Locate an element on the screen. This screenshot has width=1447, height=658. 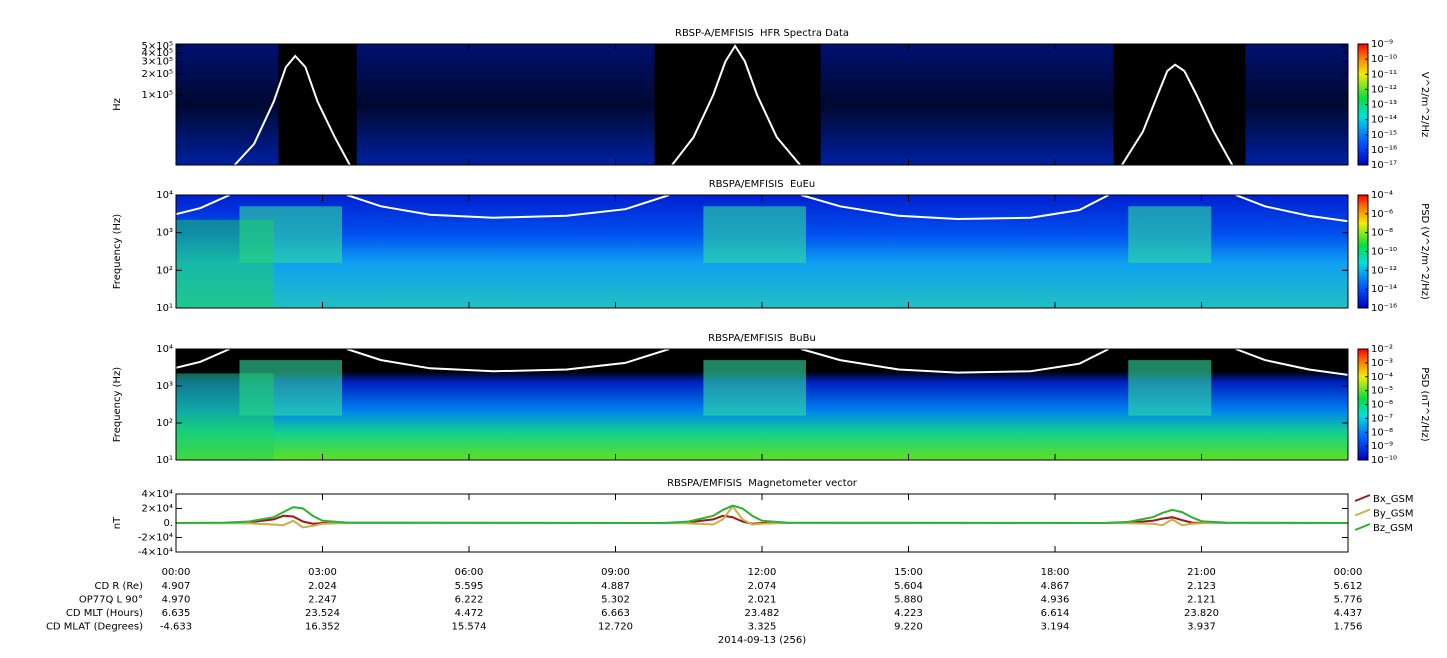
ephemeris-value: 4.223 is located at coordinates (908, 613).